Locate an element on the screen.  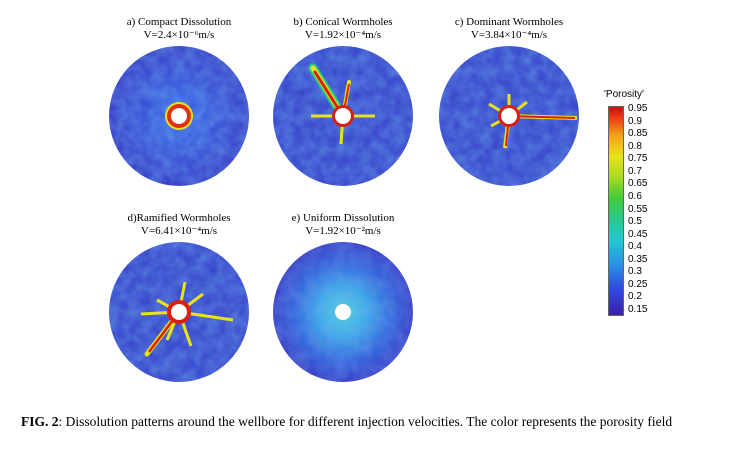
panel-uniform-dissolution: e) Uniform Dissolution V=1.92×10⁻²m/s is located at coordinates (343, 307).